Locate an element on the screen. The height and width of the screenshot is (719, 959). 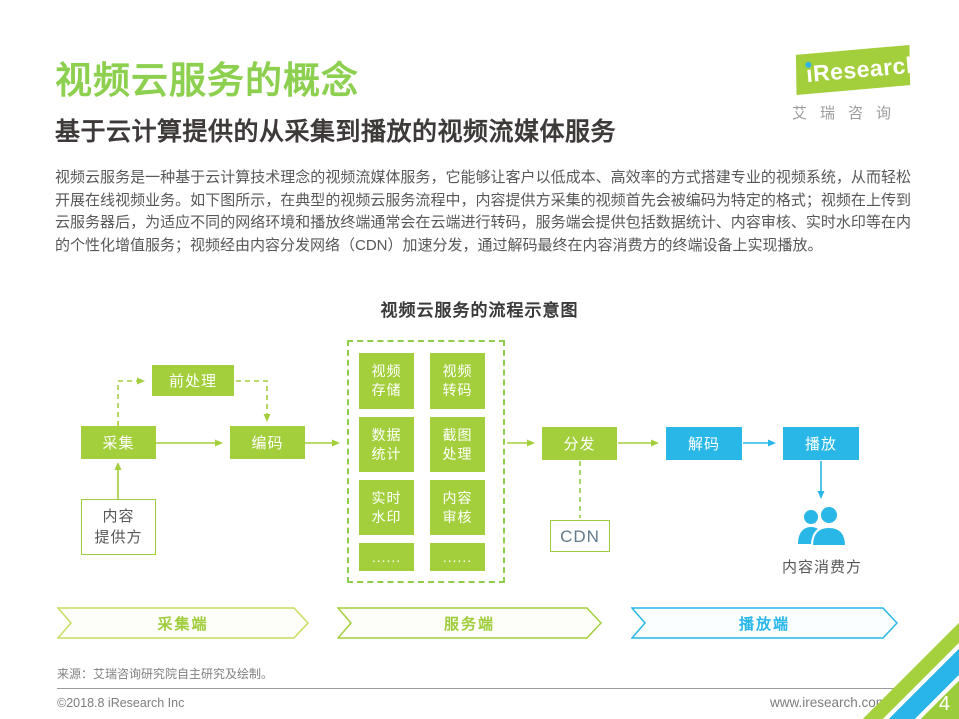
consumers-icon is located at coordinates (823, 526).